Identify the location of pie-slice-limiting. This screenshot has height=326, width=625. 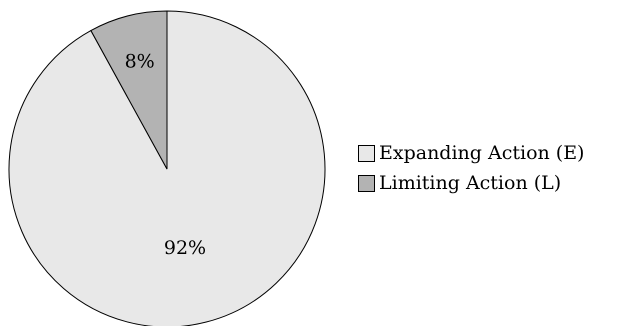
(129, 90).